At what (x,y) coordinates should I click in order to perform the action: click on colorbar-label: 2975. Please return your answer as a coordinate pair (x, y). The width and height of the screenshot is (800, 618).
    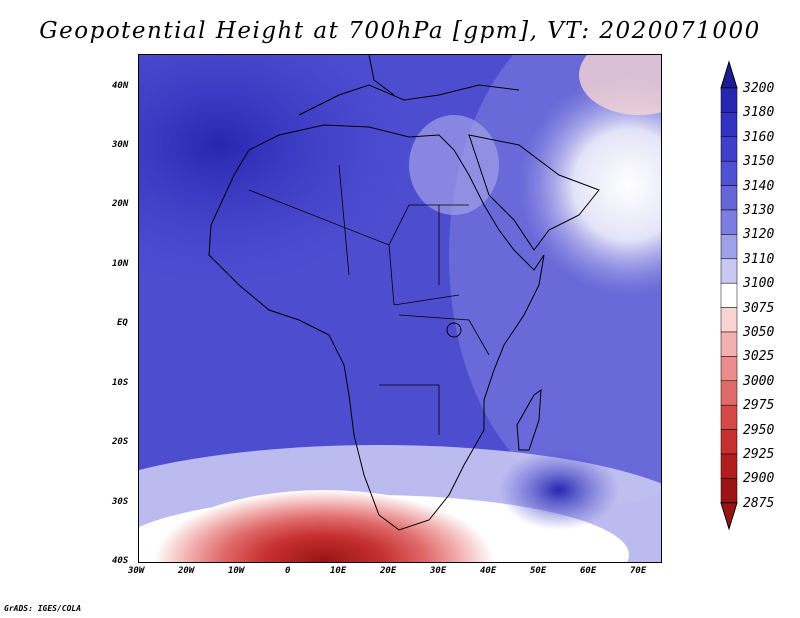
    Looking at the image, I should click on (759, 406).